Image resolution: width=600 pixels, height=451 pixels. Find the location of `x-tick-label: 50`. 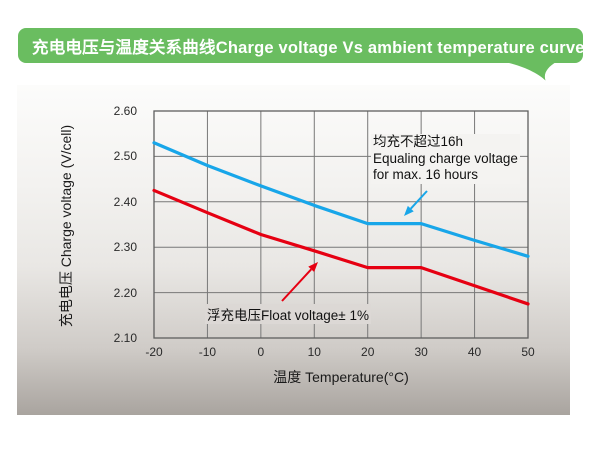

x-tick-label: 50 is located at coordinates (528, 352).